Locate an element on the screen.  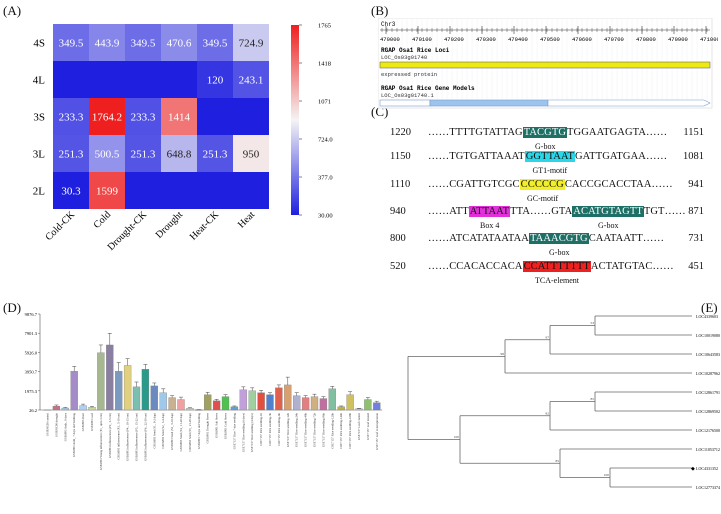
locus-bar is located at coordinates (545, 65).